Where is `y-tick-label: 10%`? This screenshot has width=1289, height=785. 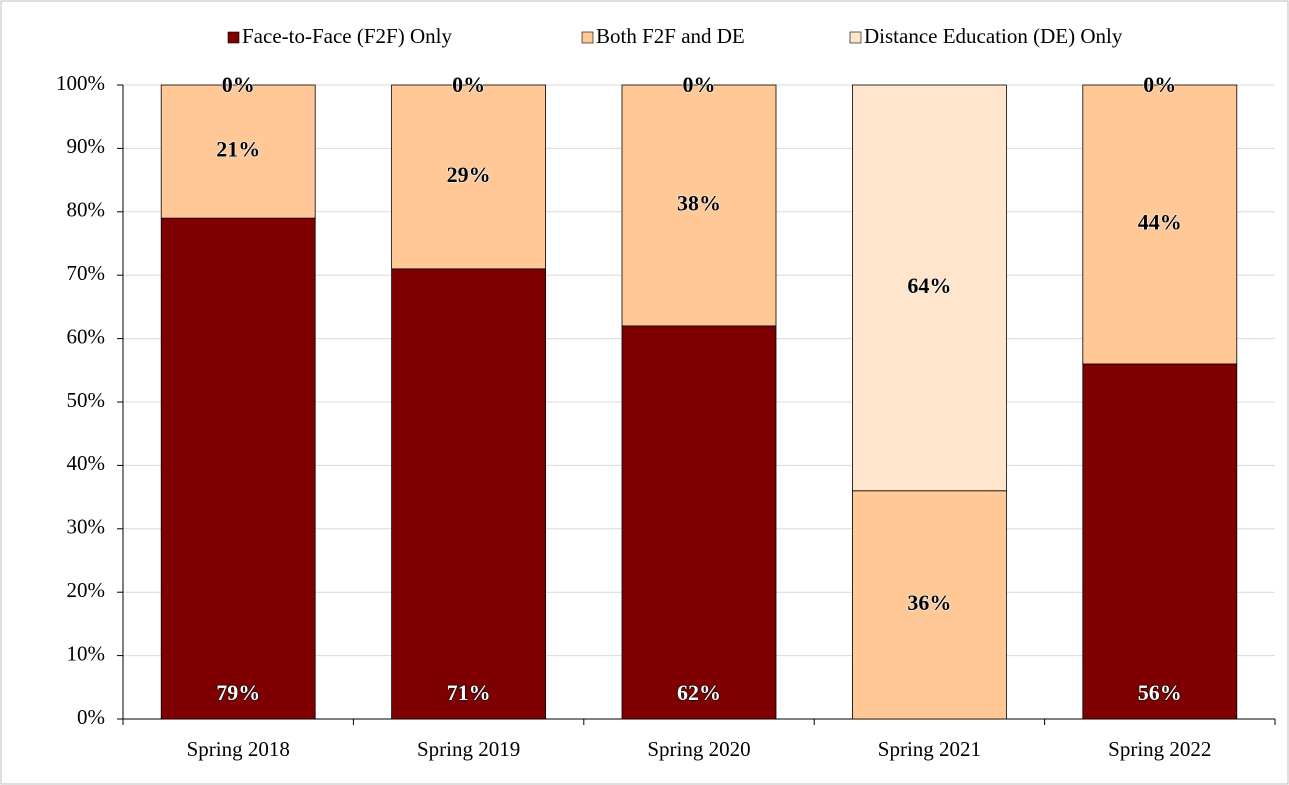 y-tick-label: 10% is located at coordinates (86, 653).